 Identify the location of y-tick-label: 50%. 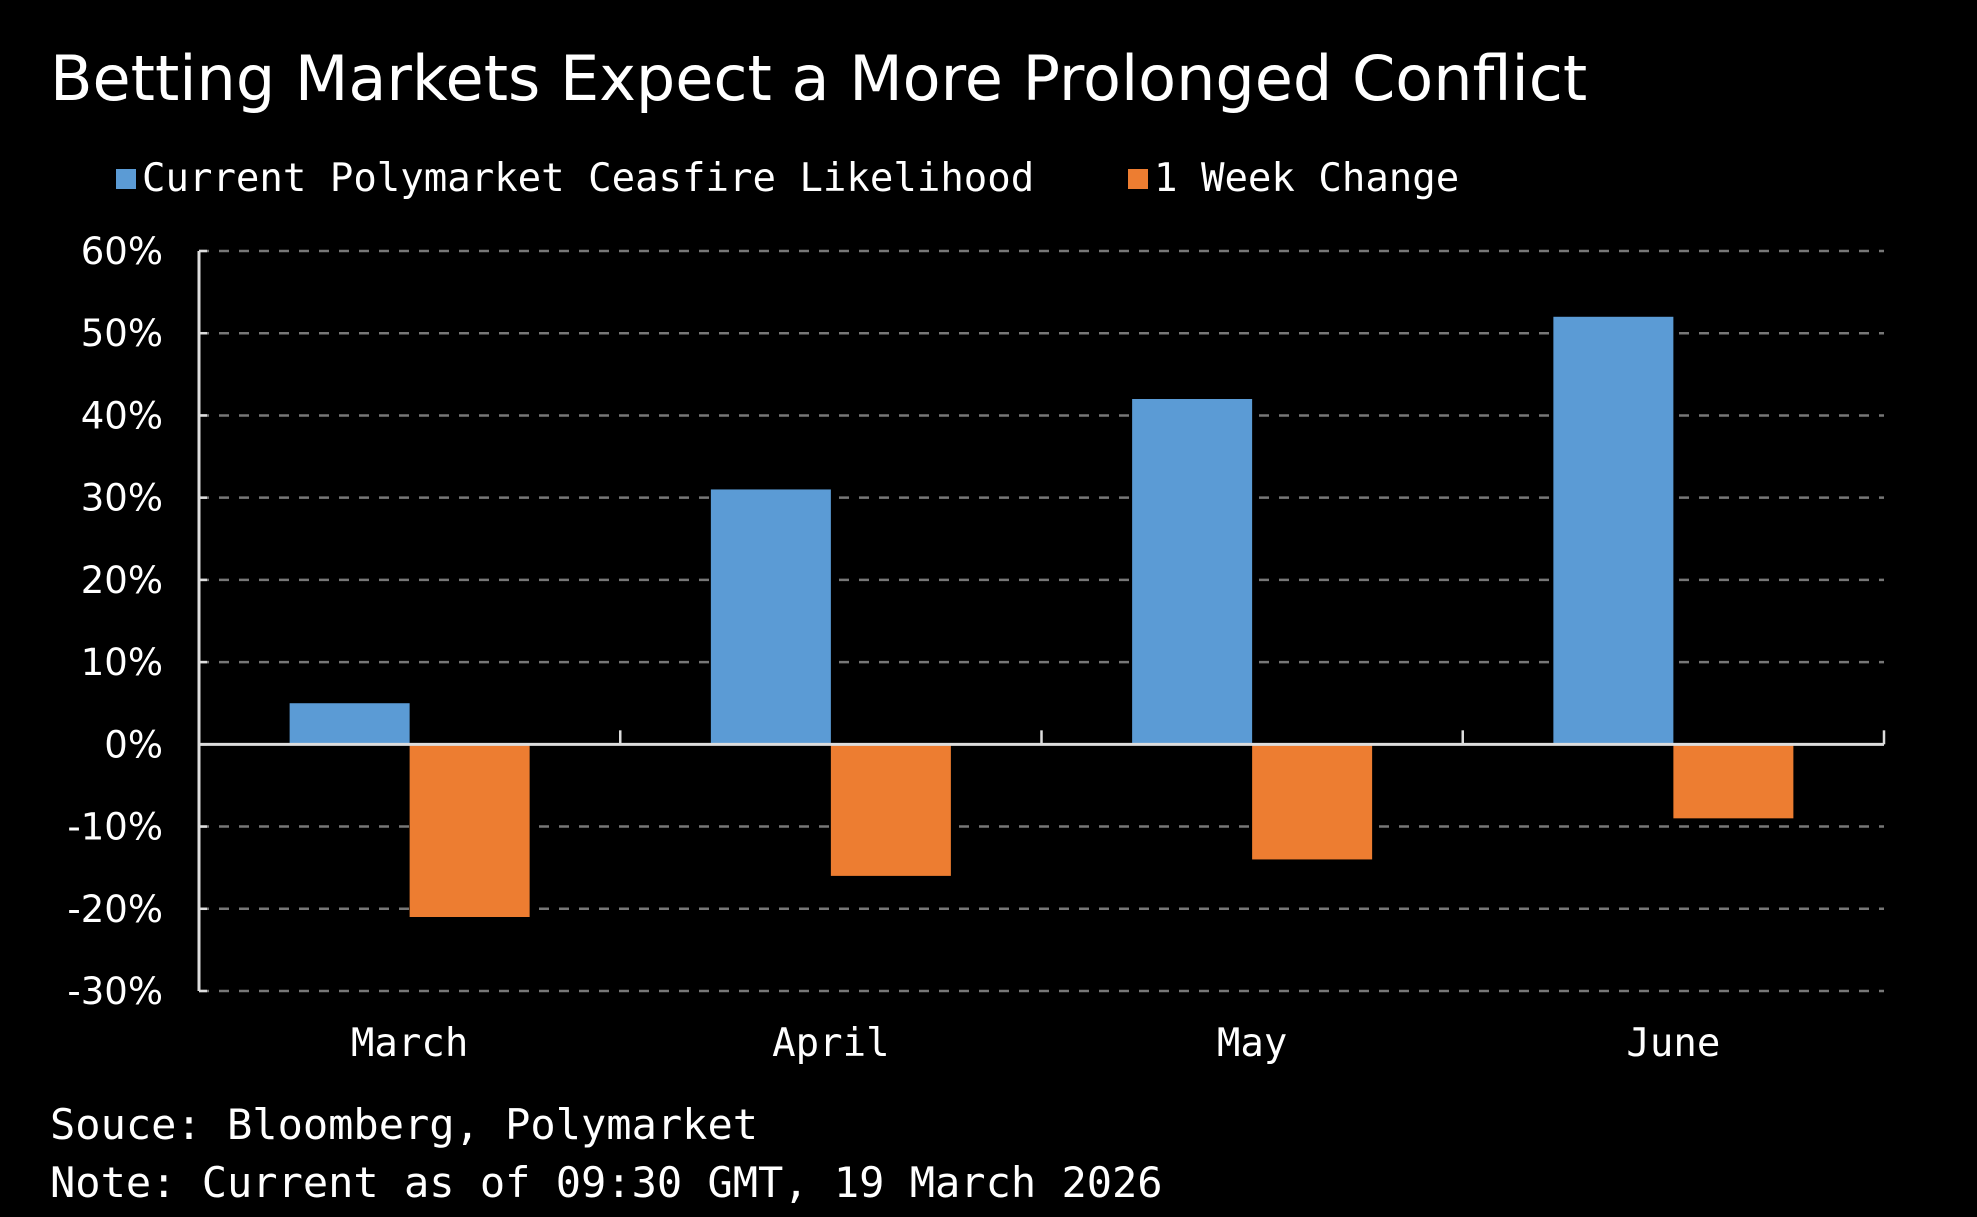
(122, 333).